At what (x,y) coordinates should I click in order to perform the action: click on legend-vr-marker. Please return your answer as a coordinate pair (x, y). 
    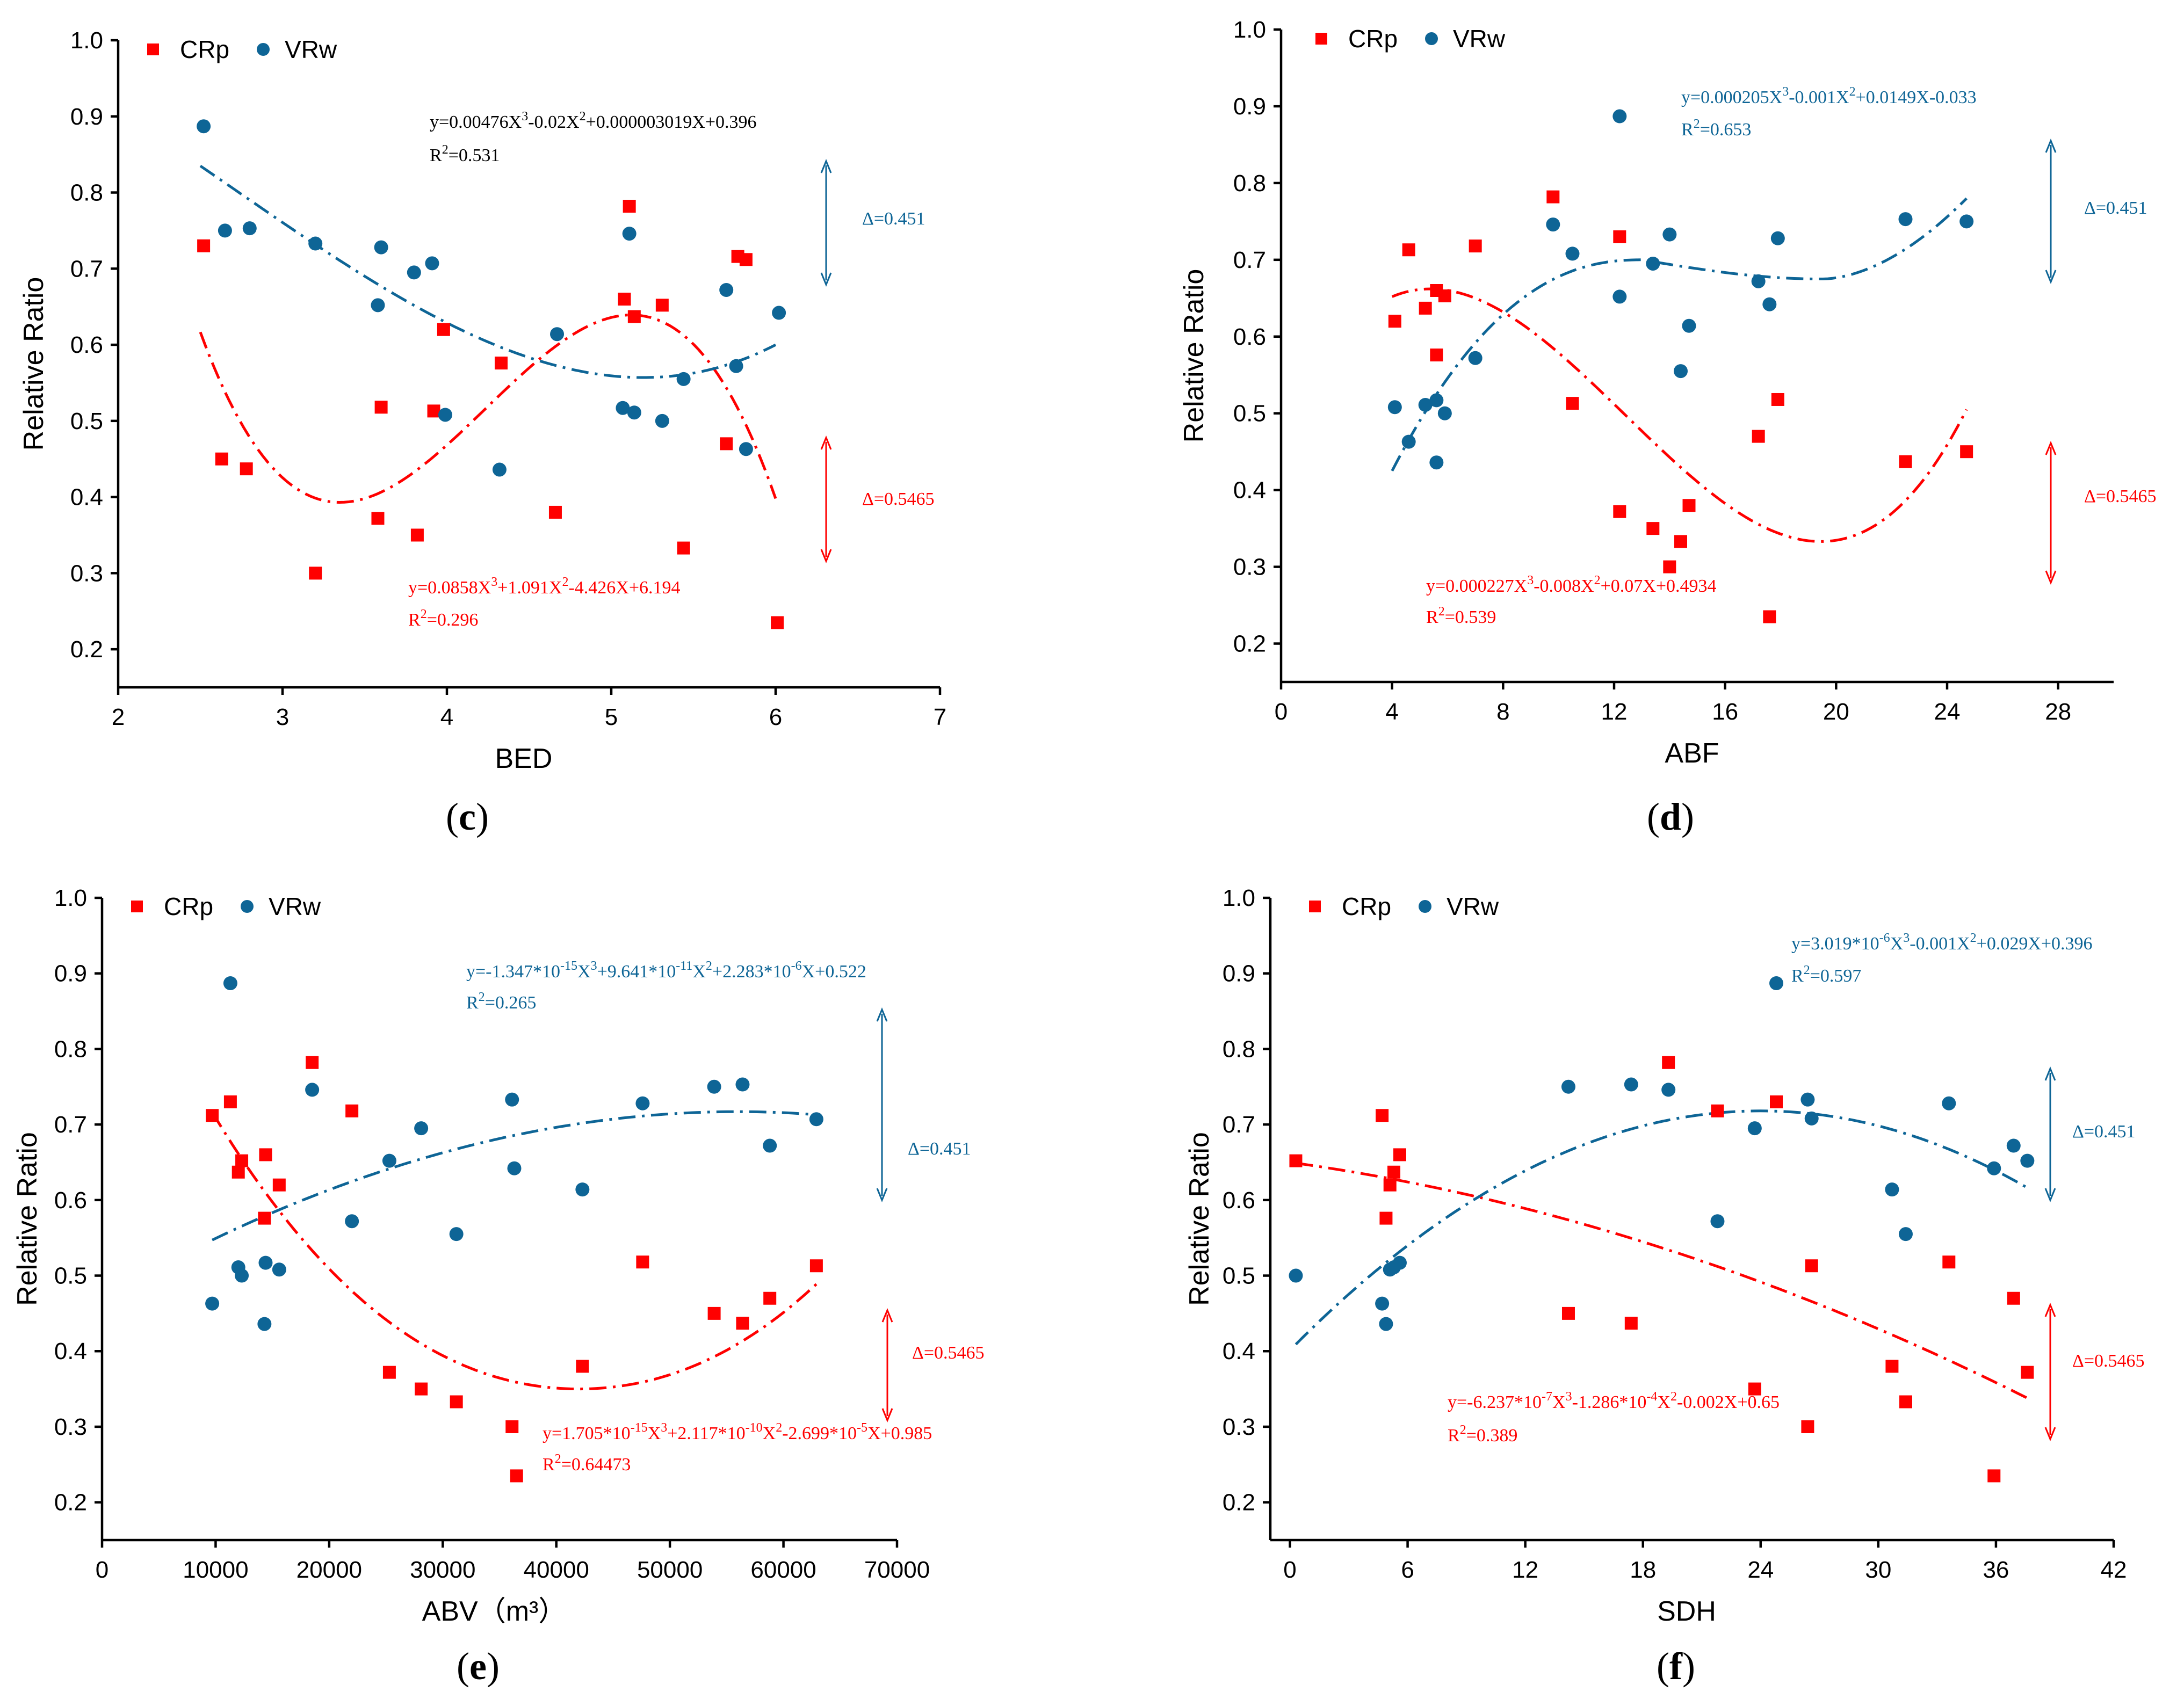
    Looking at the image, I should click on (1425, 906).